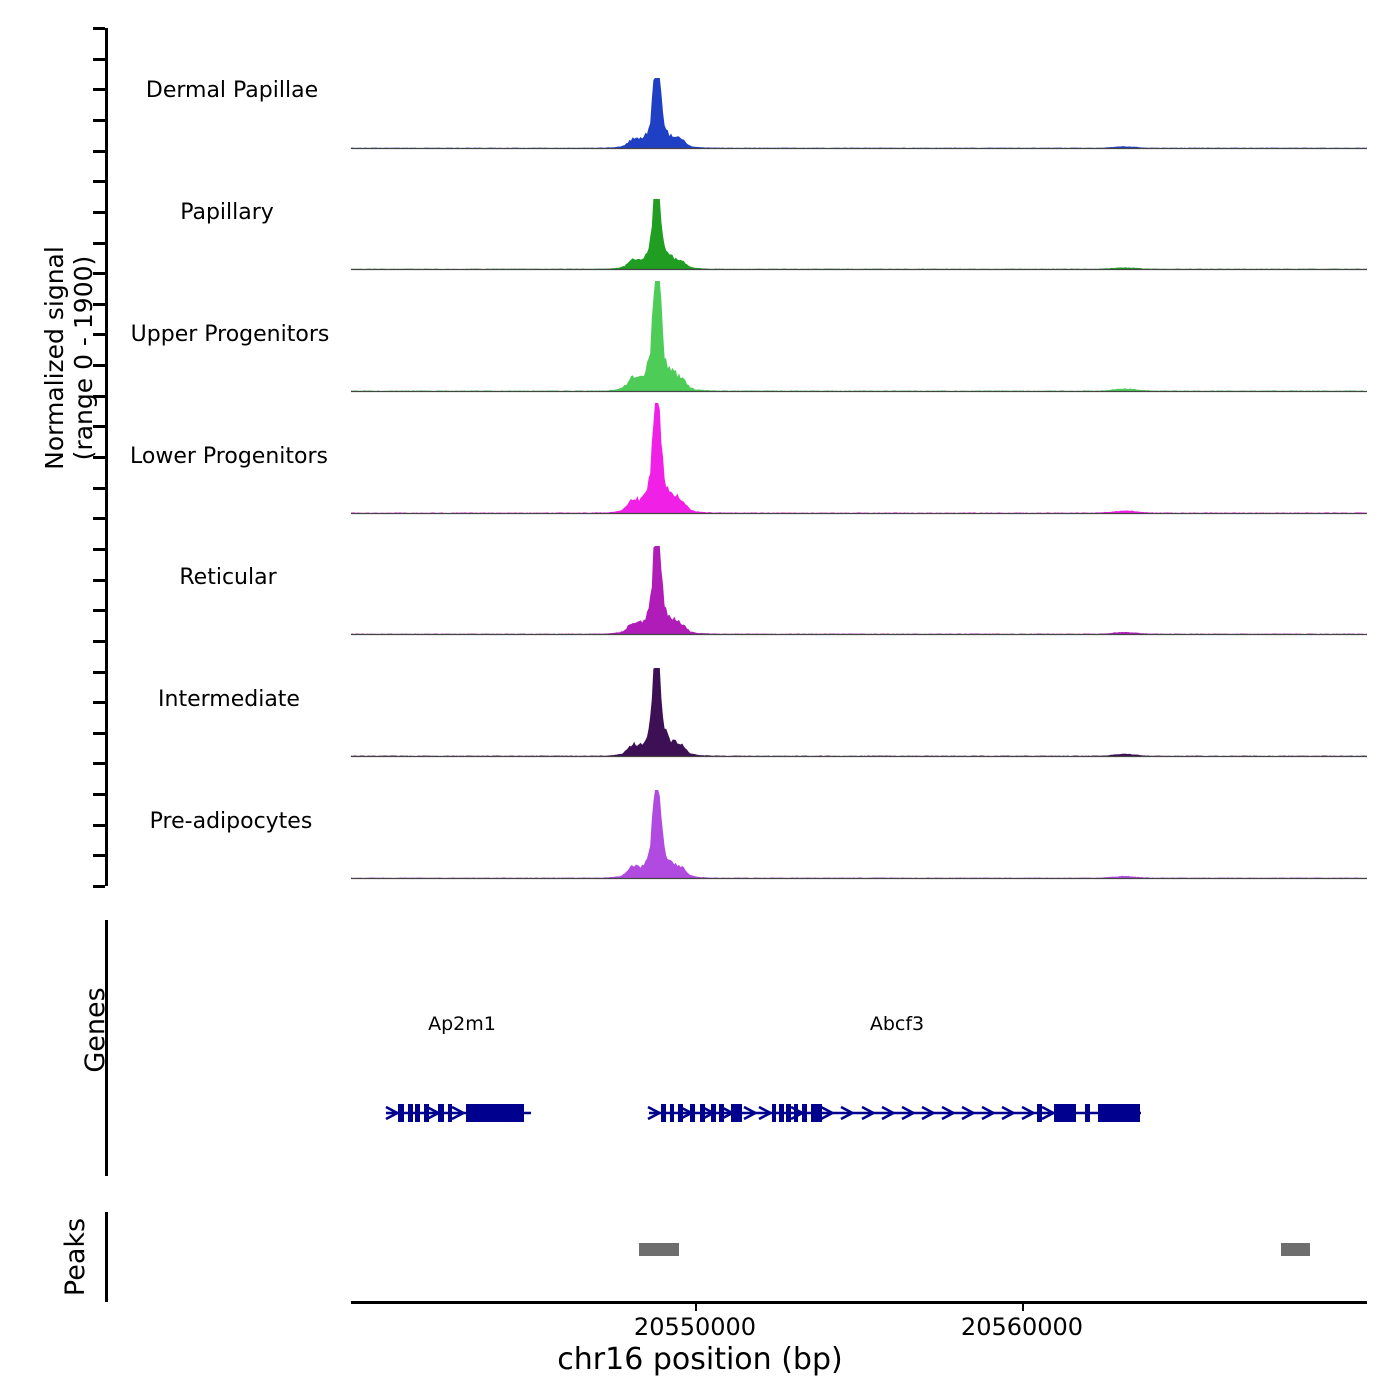 This screenshot has width=1400, height=1400. Describe the element at coordinates (859, 1302) in the screenshot. I see `x-axis-line` at that location.